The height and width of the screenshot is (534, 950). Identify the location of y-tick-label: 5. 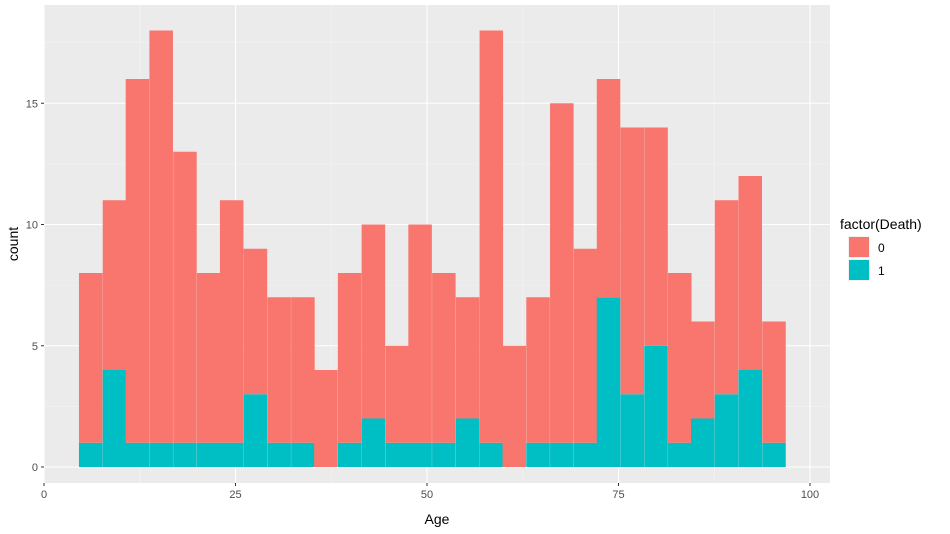
(35, 347).